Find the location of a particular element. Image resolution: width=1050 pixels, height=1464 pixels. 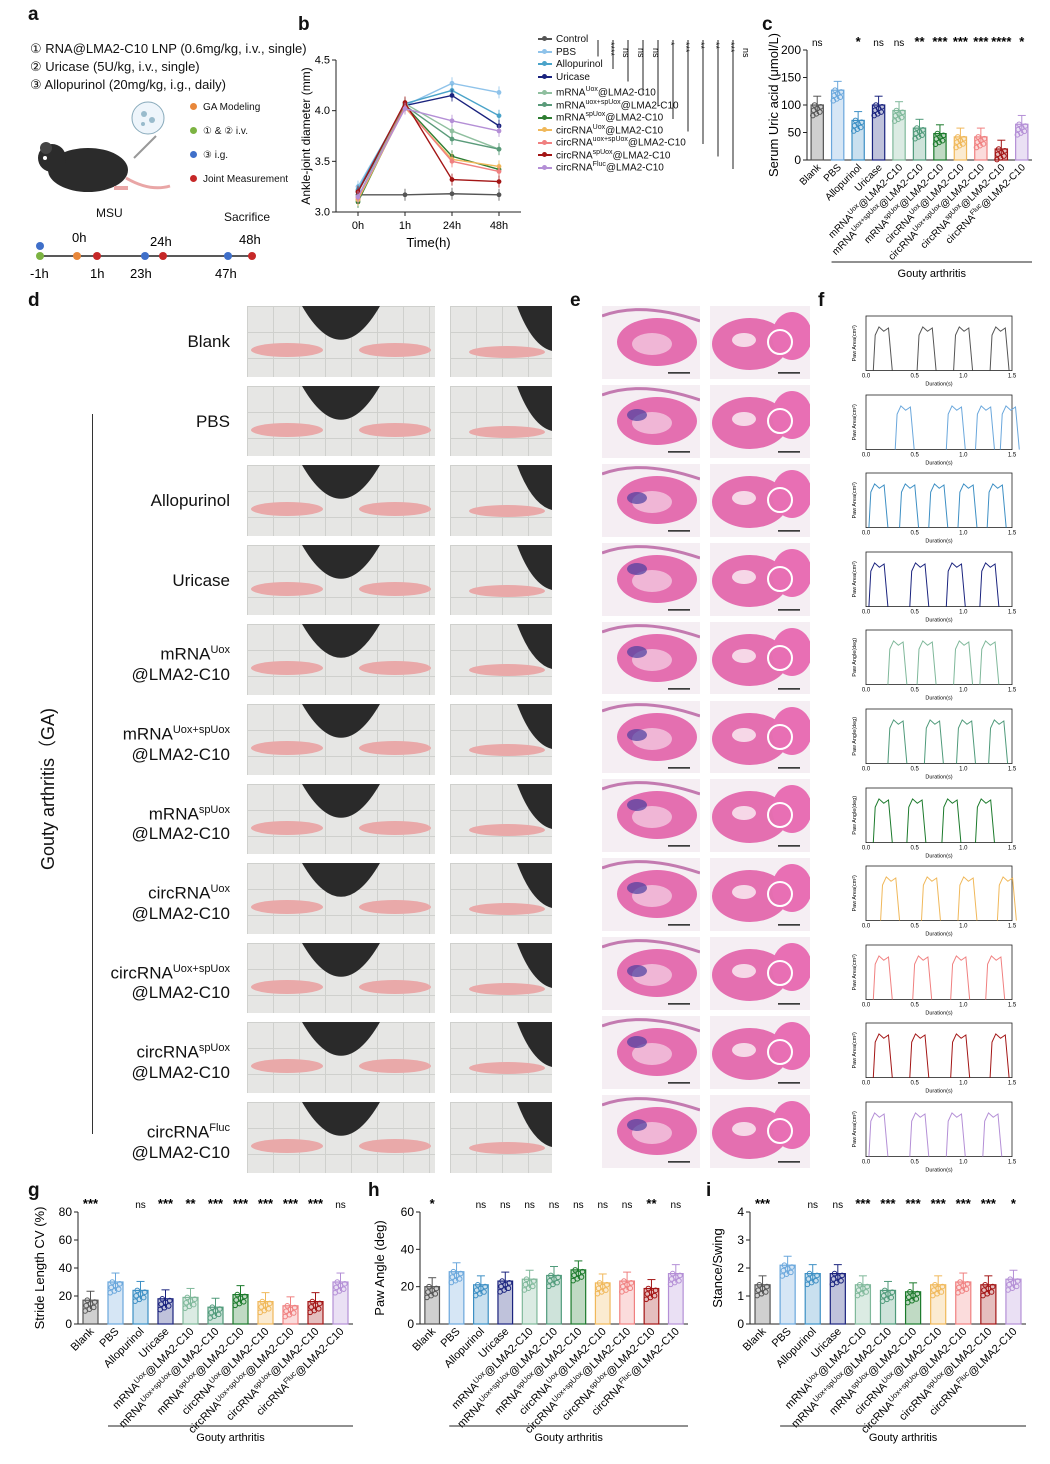

b-xtick-label: 1h is located at coordinates (405, 226).